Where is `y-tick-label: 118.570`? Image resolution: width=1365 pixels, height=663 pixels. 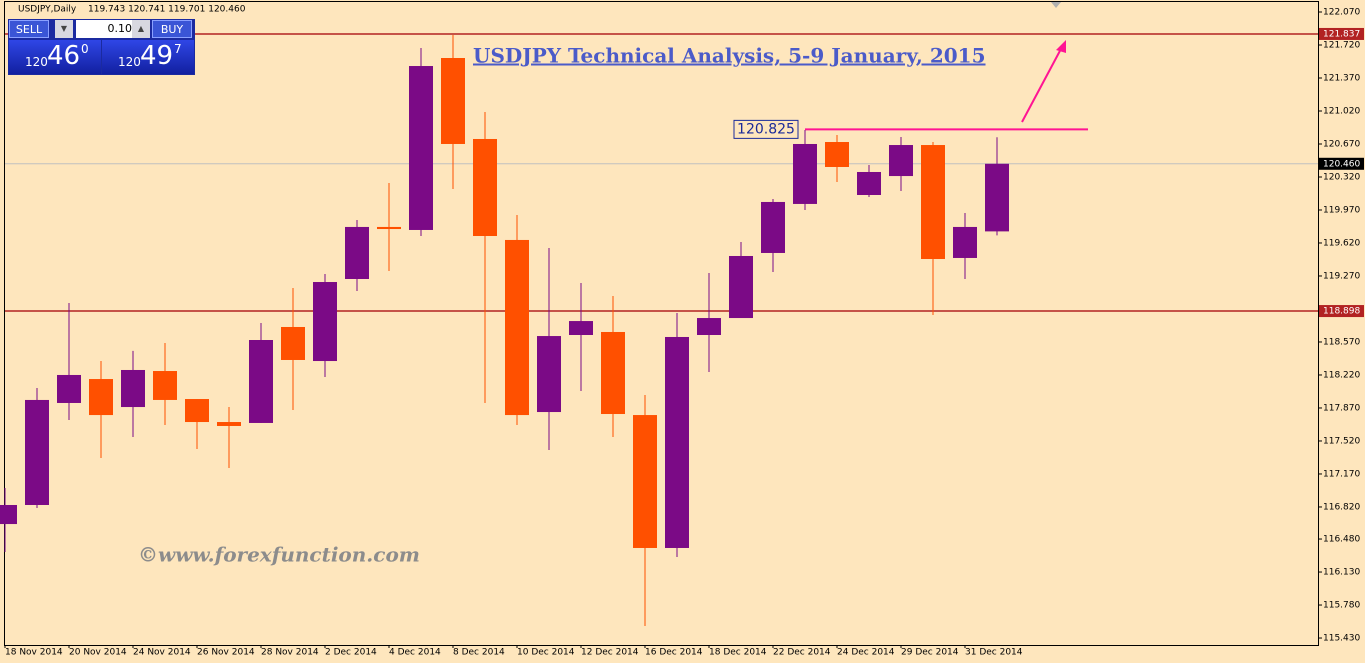 y-tick-label: 118.570 is located at coordinates (1341, 342).